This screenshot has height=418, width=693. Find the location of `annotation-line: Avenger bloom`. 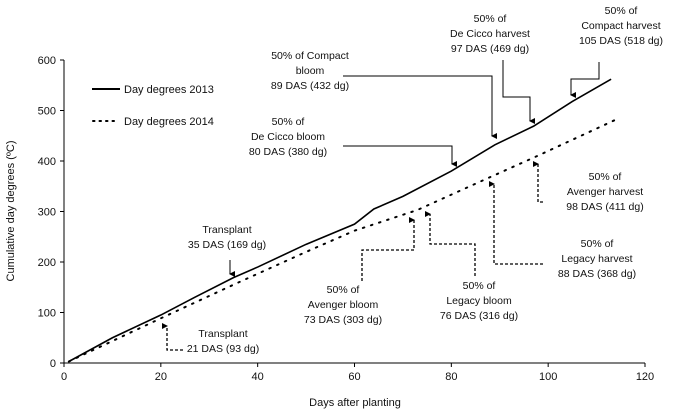

annotation-line: Avenger bloom is located at coordinates (343, 305).